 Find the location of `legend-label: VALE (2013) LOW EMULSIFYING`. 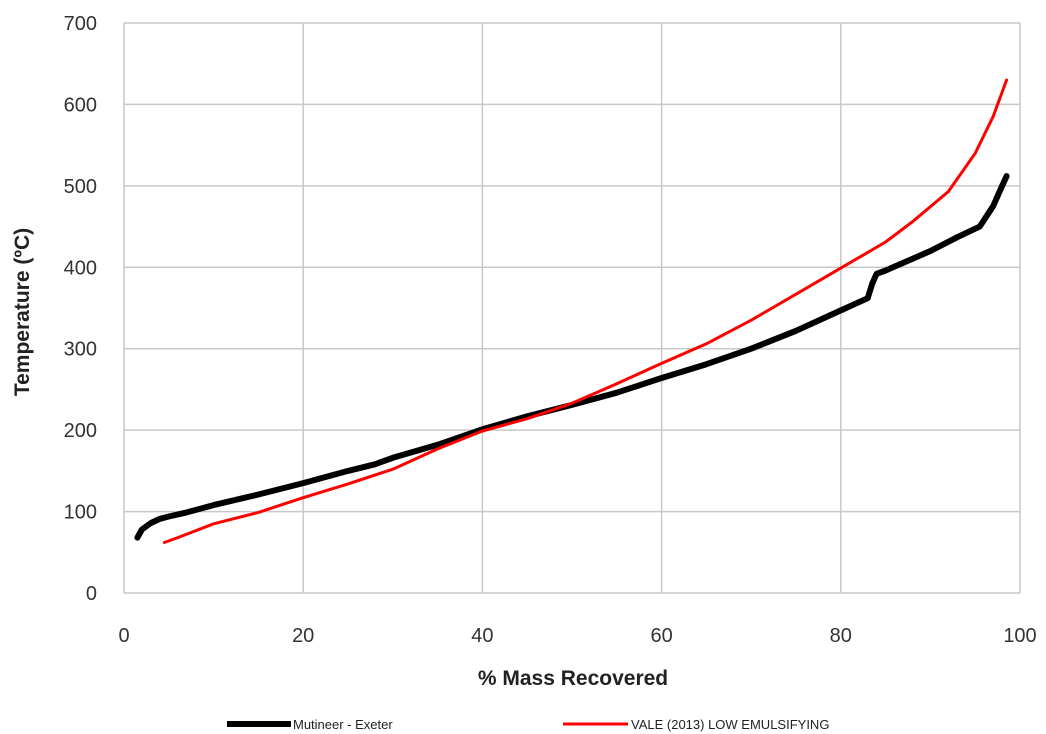

legend-label: VALE (2013) LOW EMULSIFYING is located at coordinates (730, 724).